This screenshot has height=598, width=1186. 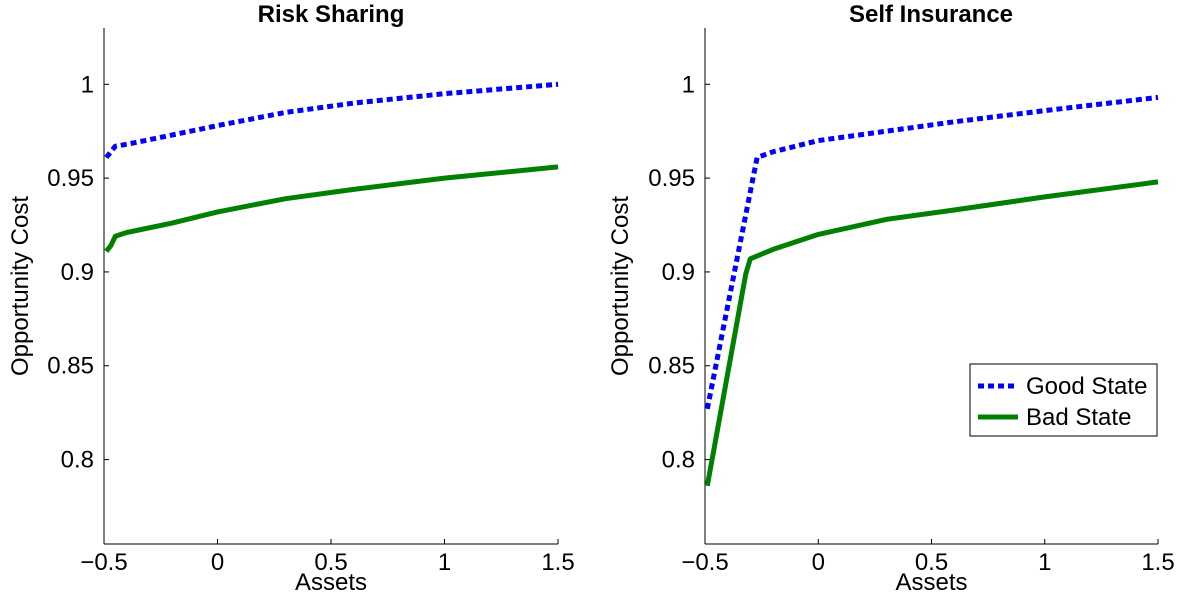 What do you see at coordinates (1086, 386) in the screenshot?
I see `legend-entry-label: Good State` at bounding box center [1086, 386].